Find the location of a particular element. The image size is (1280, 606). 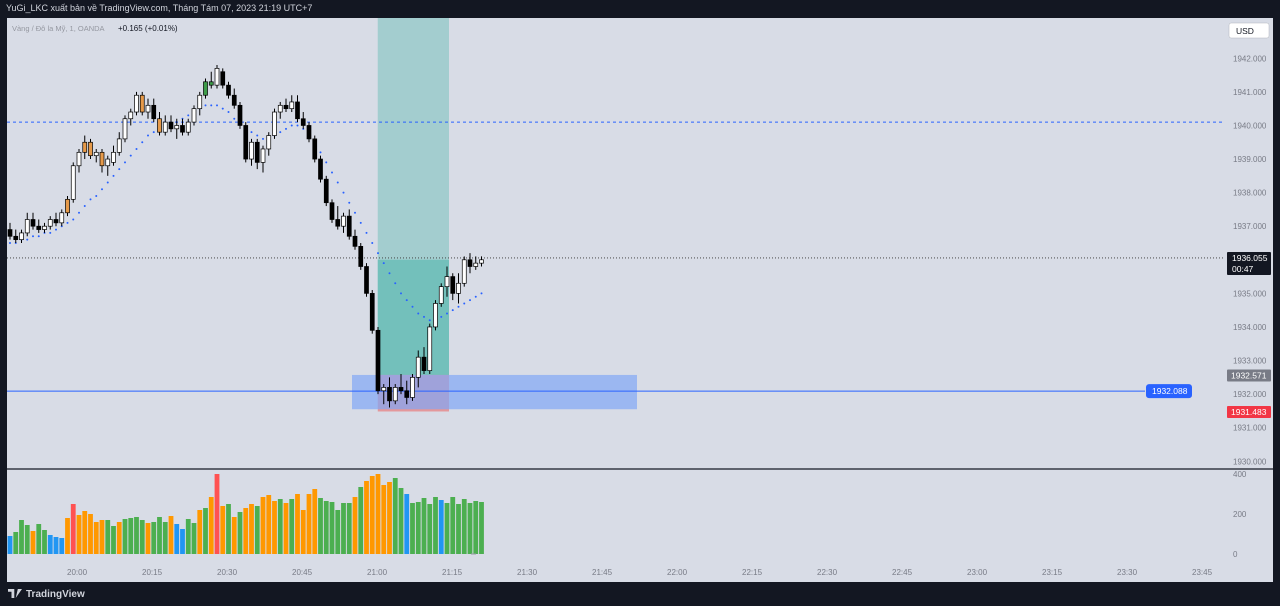

stop-price-badge: 1931.483 is located at coordinates (1249, 411).